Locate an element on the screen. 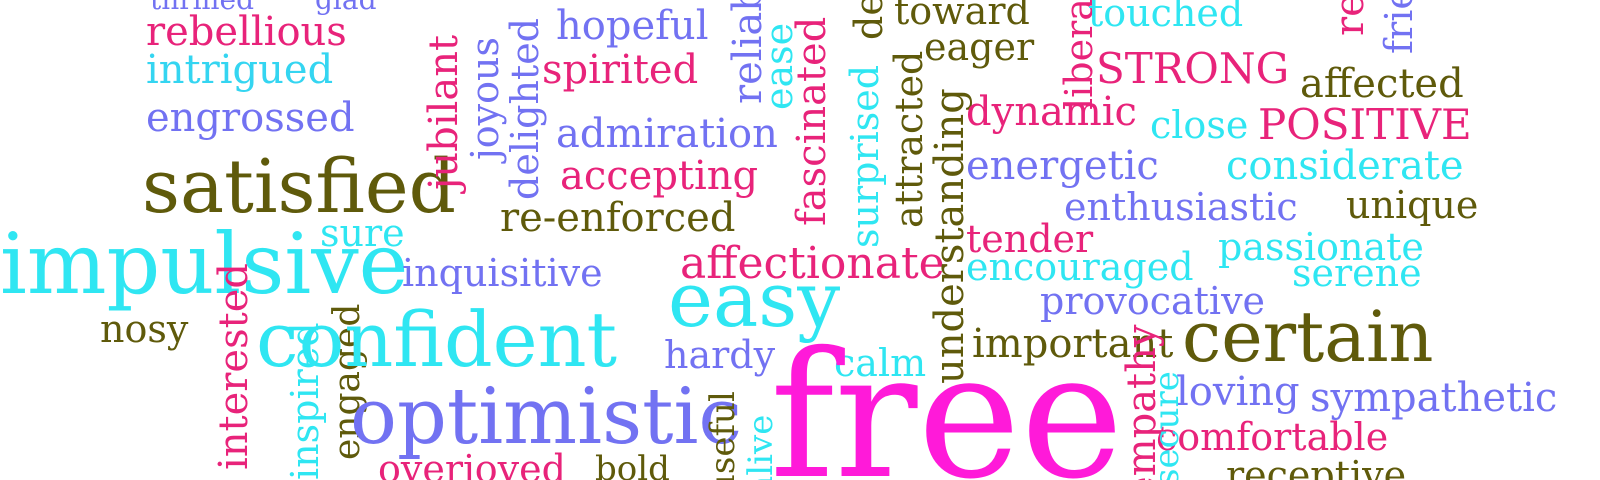 This screenshot has width=1600, height=480. word-enthusiastic: enthusiastic is located at coordinates (1181, 207).